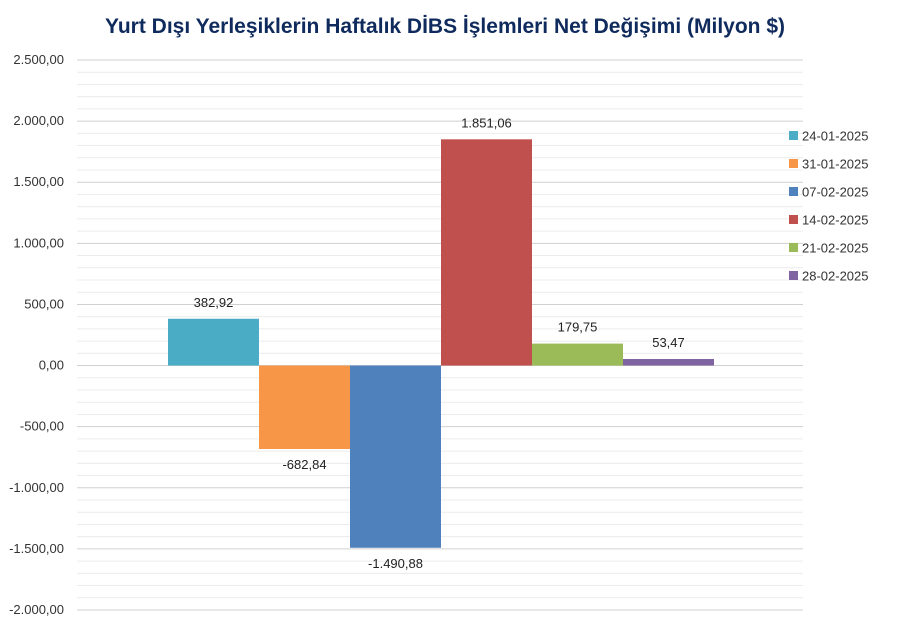  I want to click on legend-swatch-21-02-2025, so click(793, 247).